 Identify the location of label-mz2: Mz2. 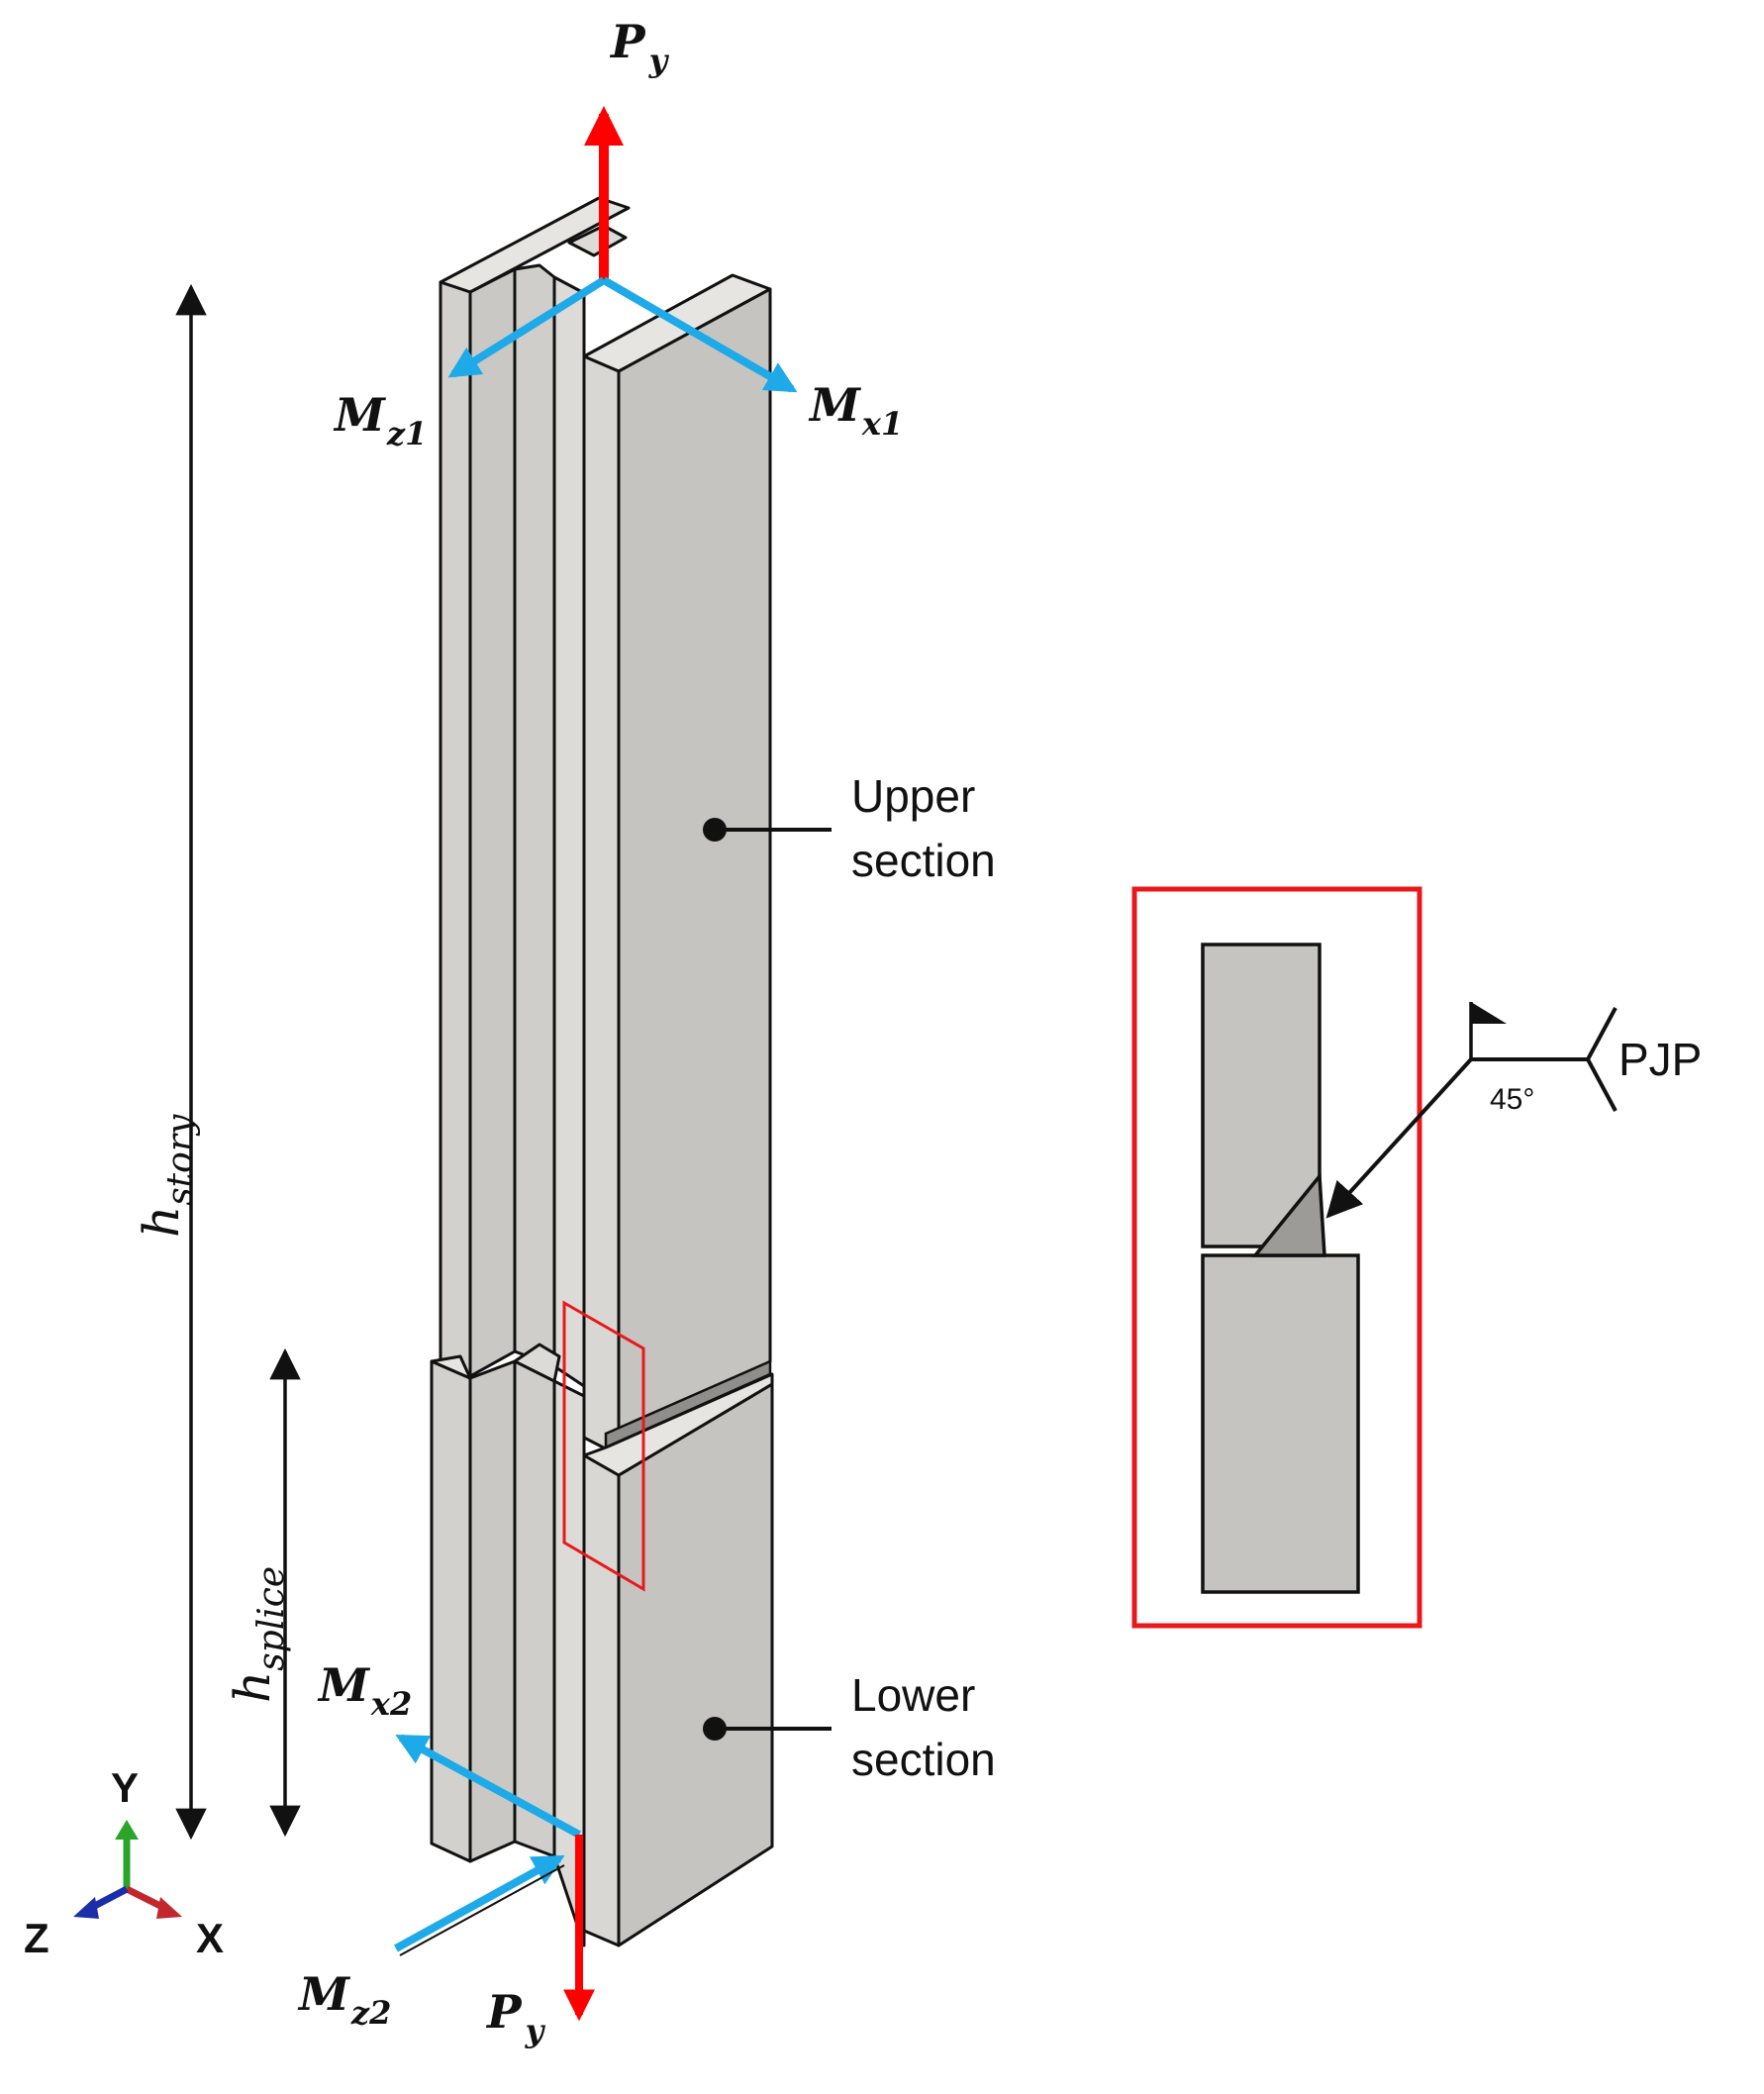
(344, 2000).